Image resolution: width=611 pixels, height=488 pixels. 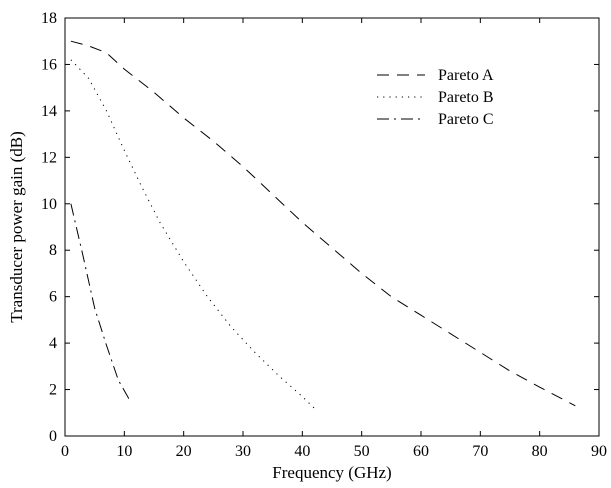 What do you see at coordinates (100, 302) in the screenshot?
I see `series-line-pareto-c` at bounding box center [100, 302].